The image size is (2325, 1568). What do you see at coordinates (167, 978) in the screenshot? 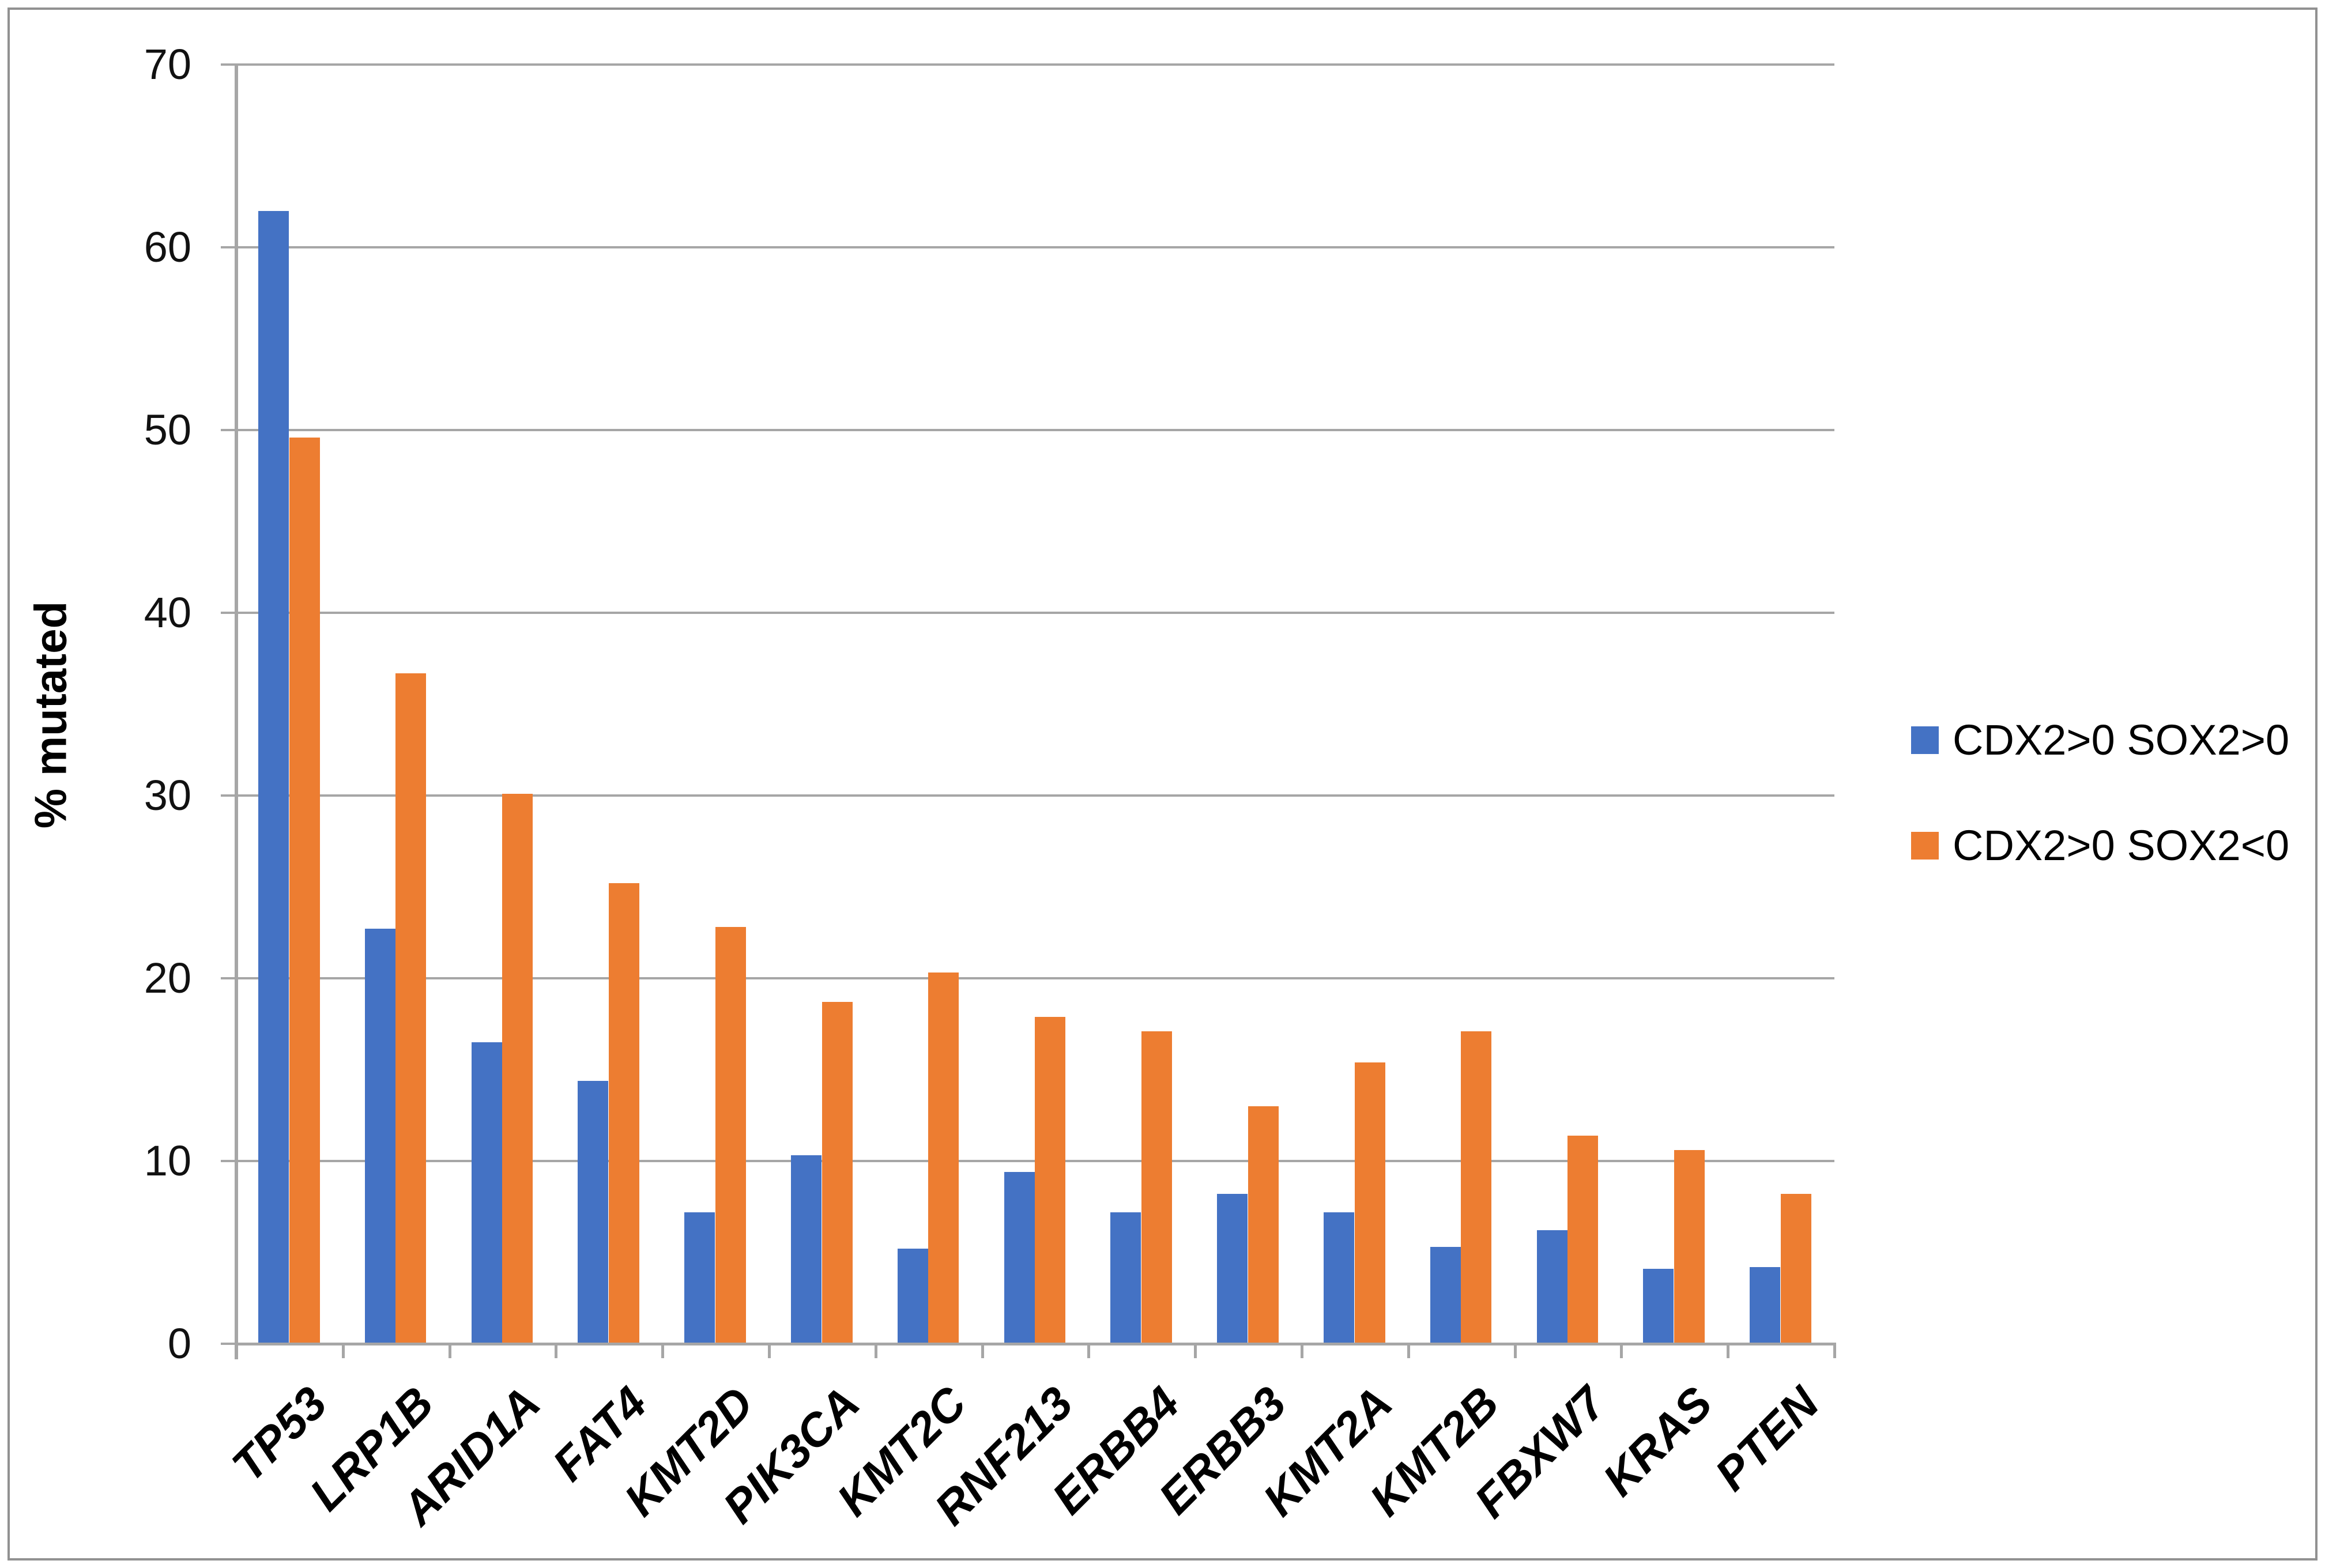
I see `y-tick-label-20: 20` at bounding box center [167, 978].